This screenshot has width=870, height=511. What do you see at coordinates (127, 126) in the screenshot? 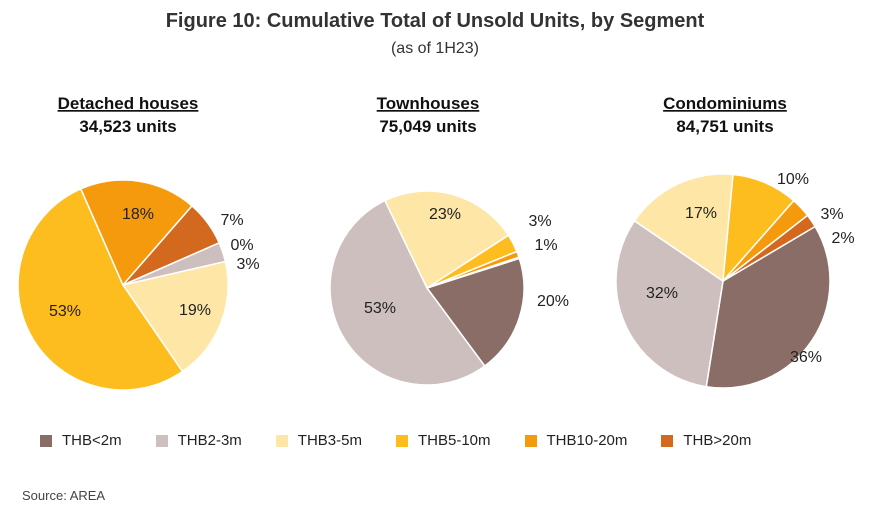
I see `pie-unit-total: 34,523 units` at bounding box center [127, 126].